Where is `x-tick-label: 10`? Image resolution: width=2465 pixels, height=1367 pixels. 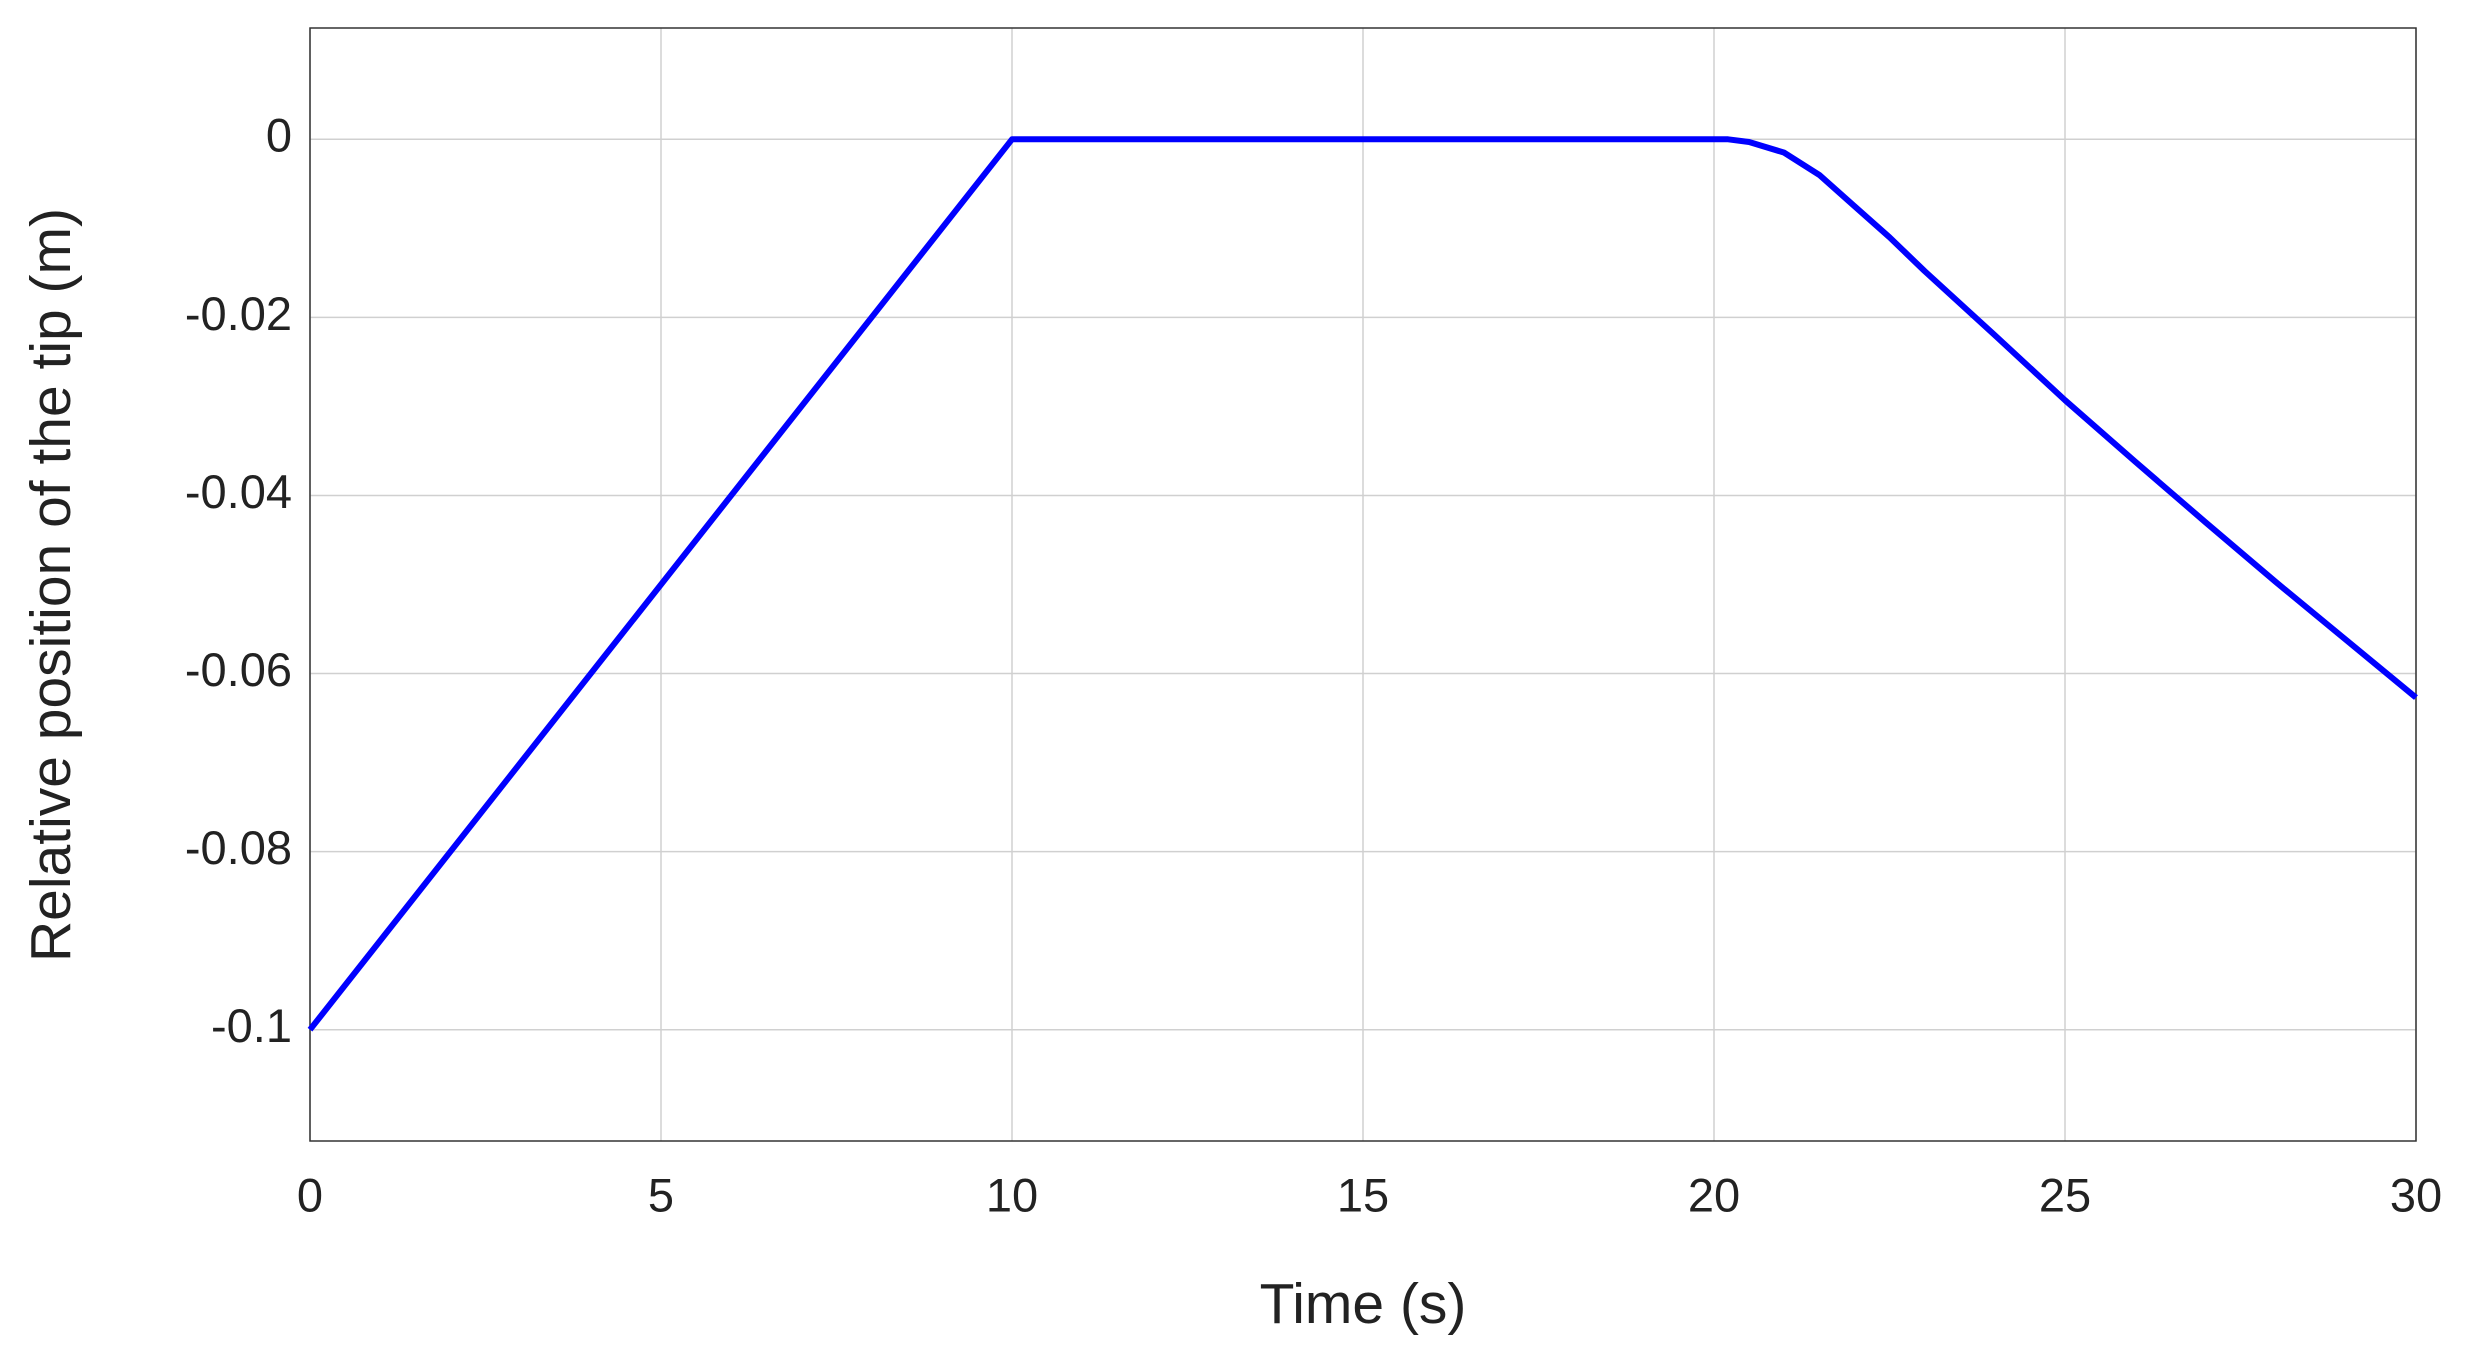 x-tick-label: 10 is located at coordinates (1012, 1194).